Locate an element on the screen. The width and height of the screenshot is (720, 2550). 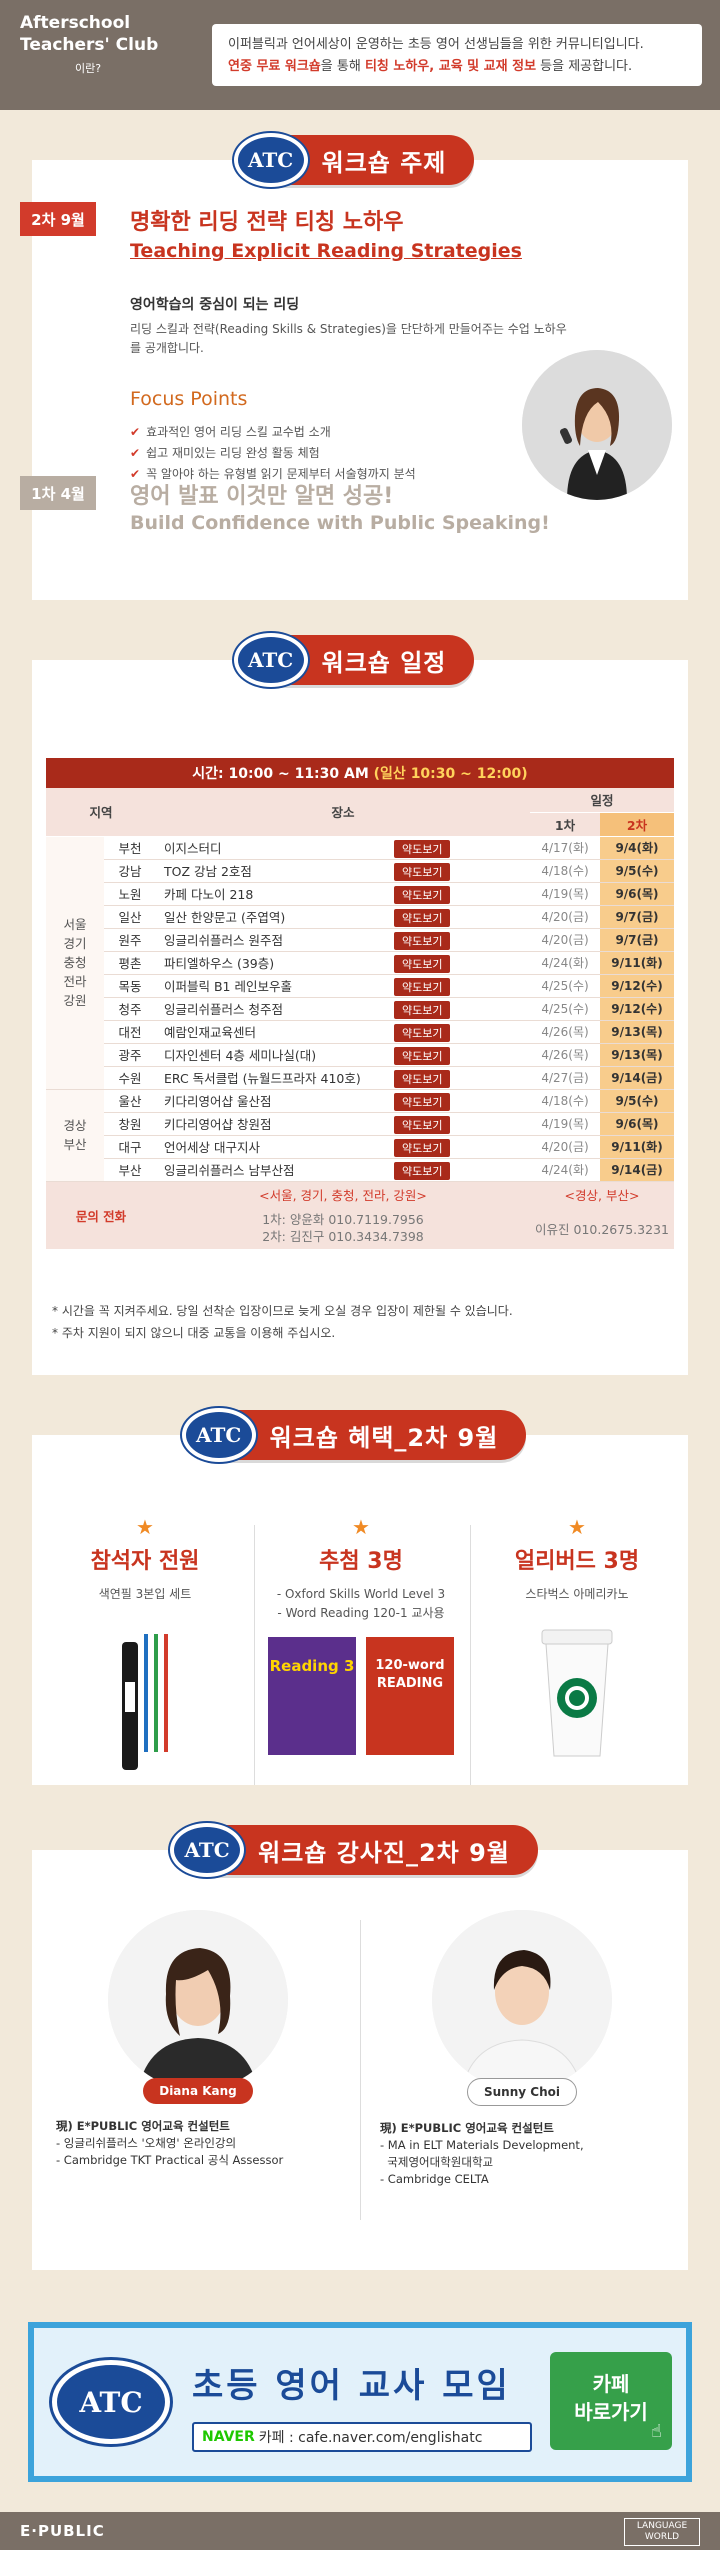
benefit-desc-line: - Word Reading 120-1 교사용 is located at coordinates (361, 1613).